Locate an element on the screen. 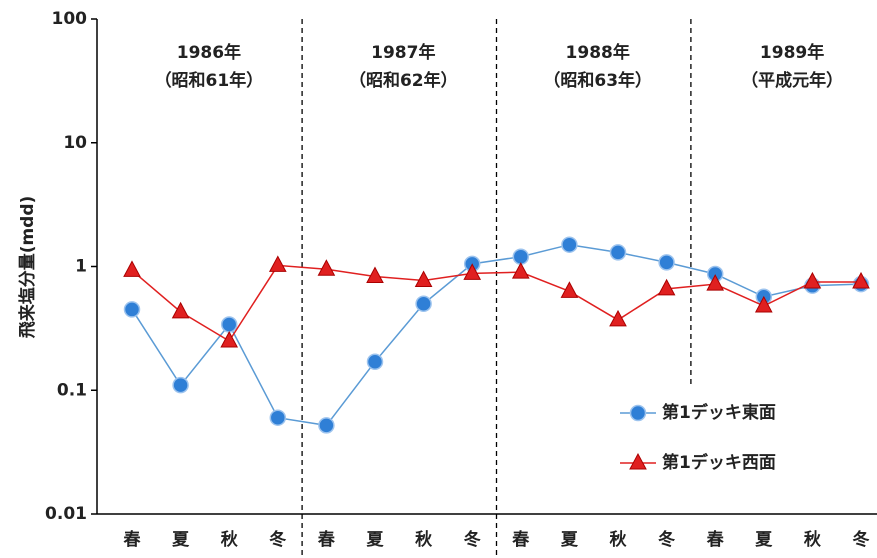 Image resolution: width=877 pixels, height=558 pixels. y-tick-label: 0.1 is located at coordinates (72, 390).